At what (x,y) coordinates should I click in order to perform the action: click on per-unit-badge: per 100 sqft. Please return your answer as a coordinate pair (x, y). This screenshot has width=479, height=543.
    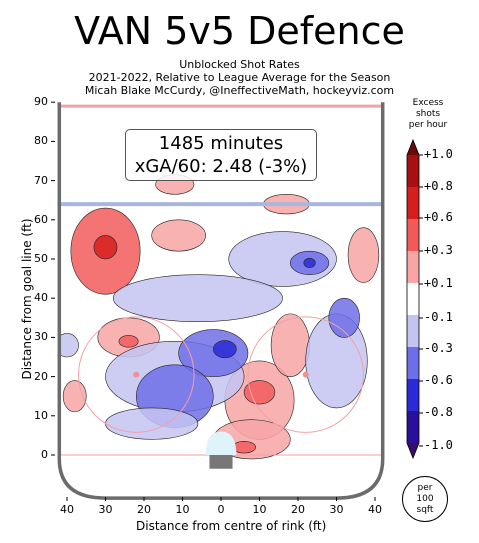
    Looking at the image, I should click on (425, 499).